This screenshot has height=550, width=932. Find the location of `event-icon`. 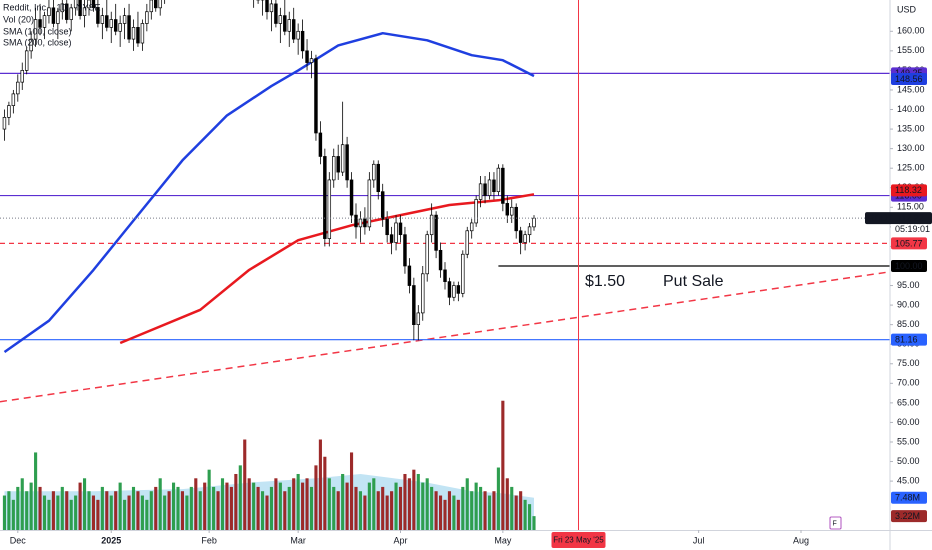

event-icon is located at coordinates (835, 523).